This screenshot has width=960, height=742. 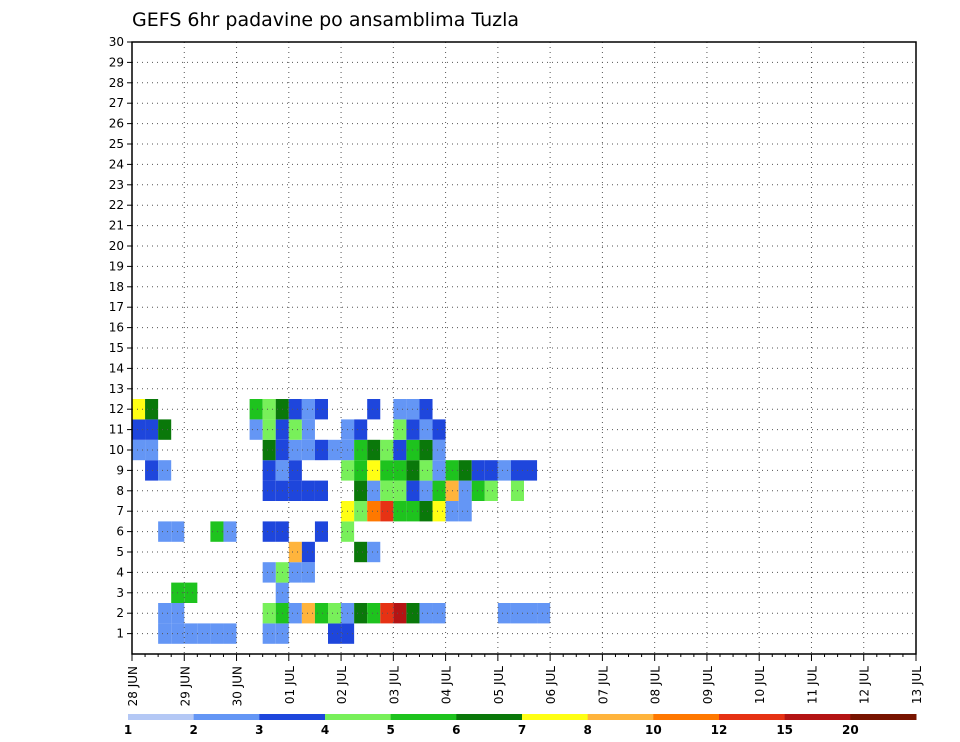 What do you see at coordinates (708, 685) in the screenshot?
I see `x-tick-label: 09 JUL` at bounding box center [708, 685].